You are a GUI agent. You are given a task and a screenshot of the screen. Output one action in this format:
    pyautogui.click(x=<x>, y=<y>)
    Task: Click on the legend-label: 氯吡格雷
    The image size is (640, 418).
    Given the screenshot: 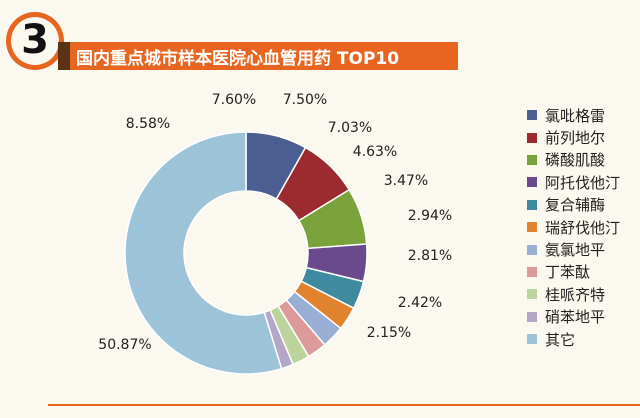 What is the action you would take?
    pyautogui.click(x=575, y=115)
    